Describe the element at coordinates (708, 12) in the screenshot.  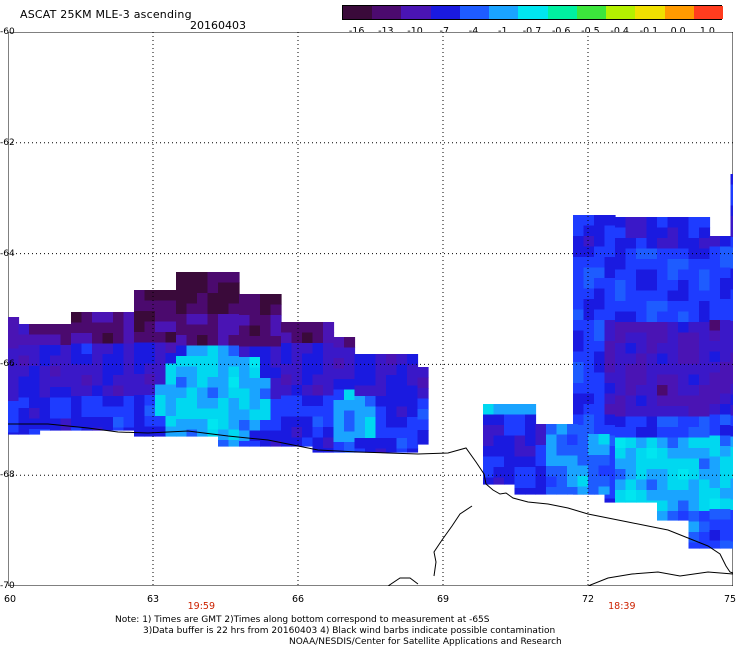
I see `colorbar-segment` at that location.